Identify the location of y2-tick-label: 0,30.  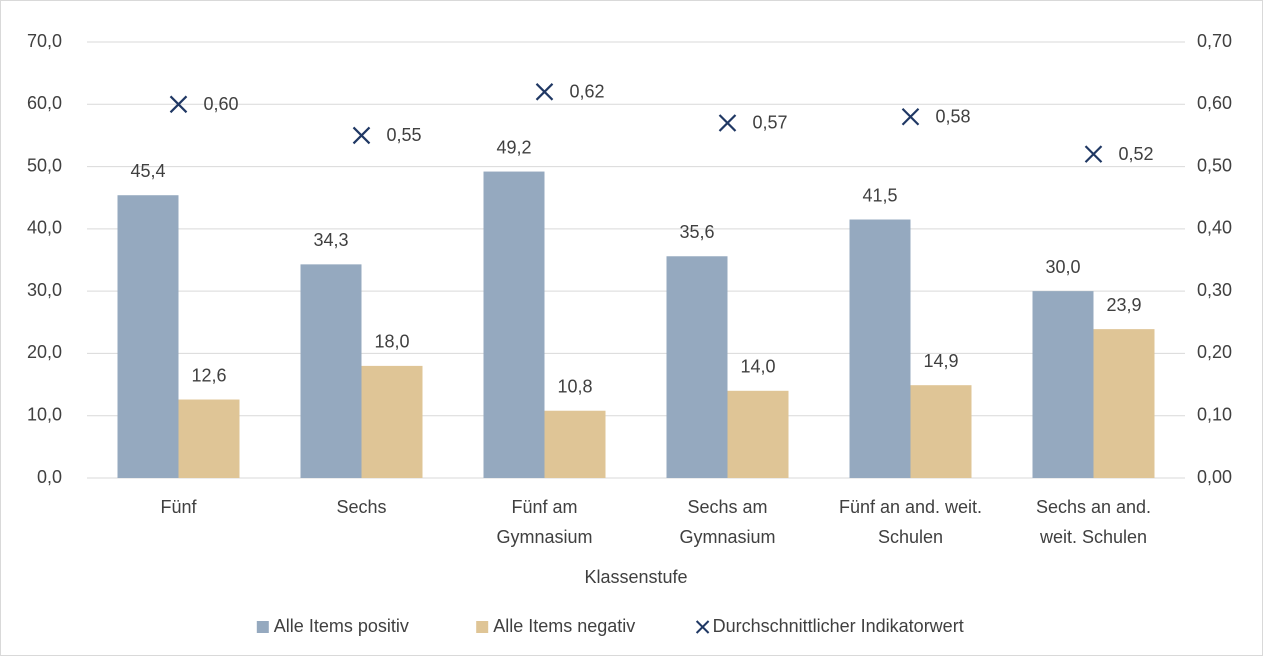
(1214, 290).